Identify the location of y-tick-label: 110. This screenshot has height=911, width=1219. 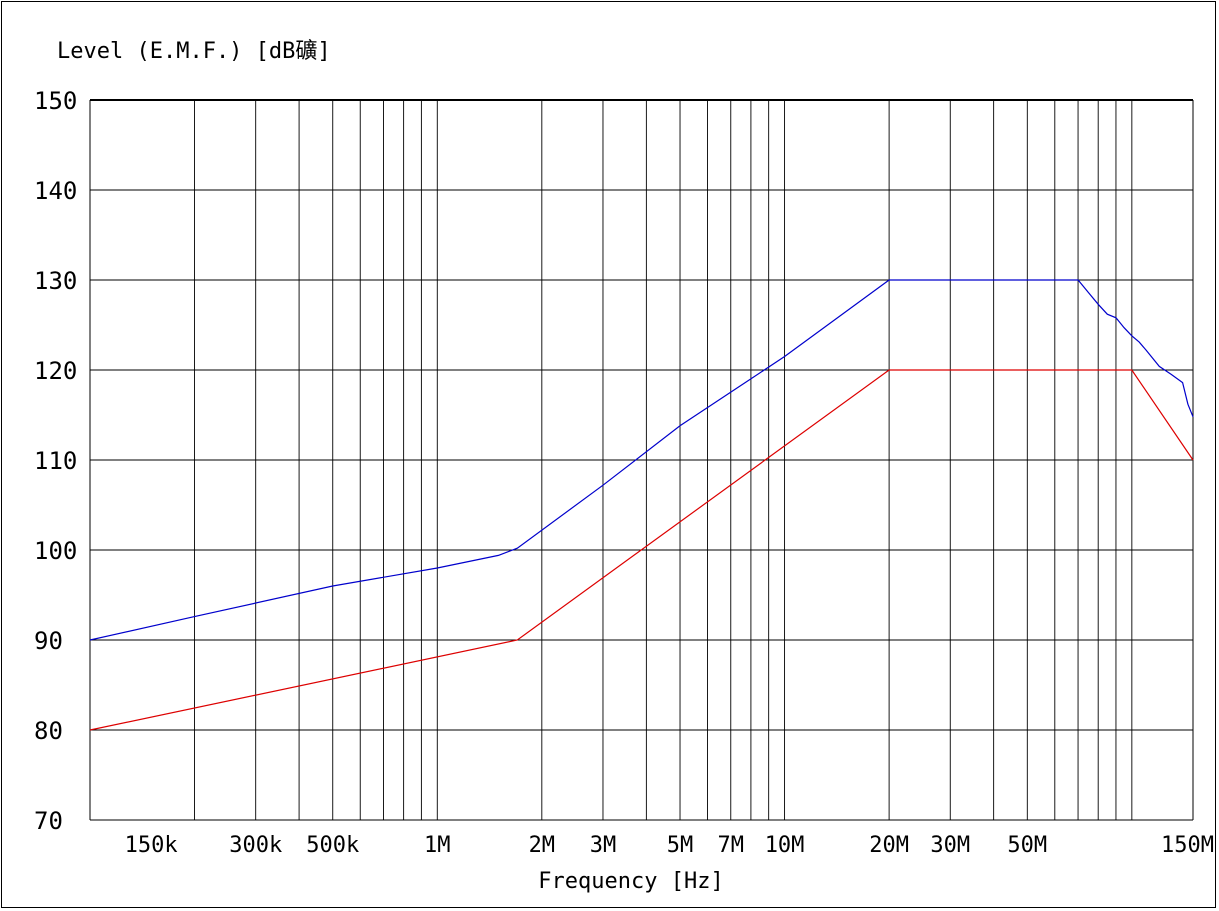
(55, 461).